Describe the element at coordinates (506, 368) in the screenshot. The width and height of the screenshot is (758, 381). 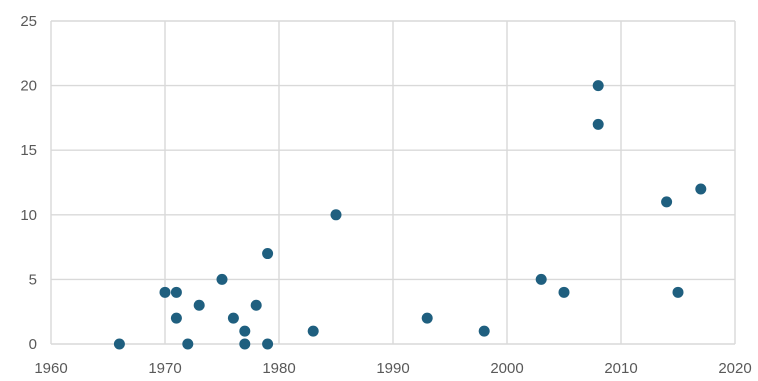
I see `x-tick-label: 2000` at that location.